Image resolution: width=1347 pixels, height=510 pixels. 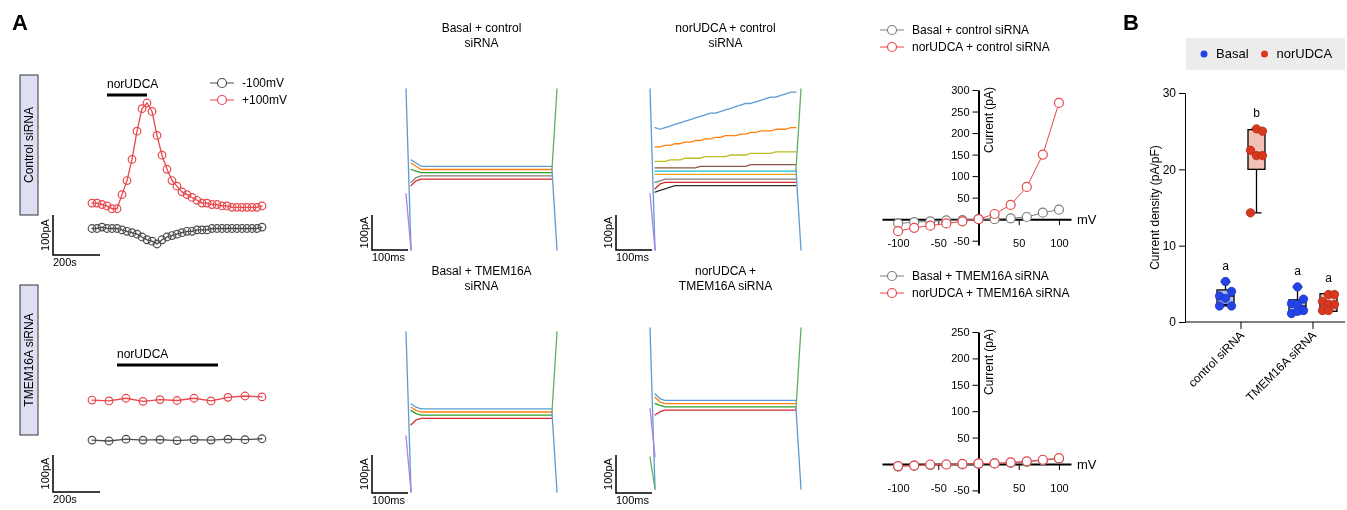 I want to click on text: A, so click(x=20, y=22).